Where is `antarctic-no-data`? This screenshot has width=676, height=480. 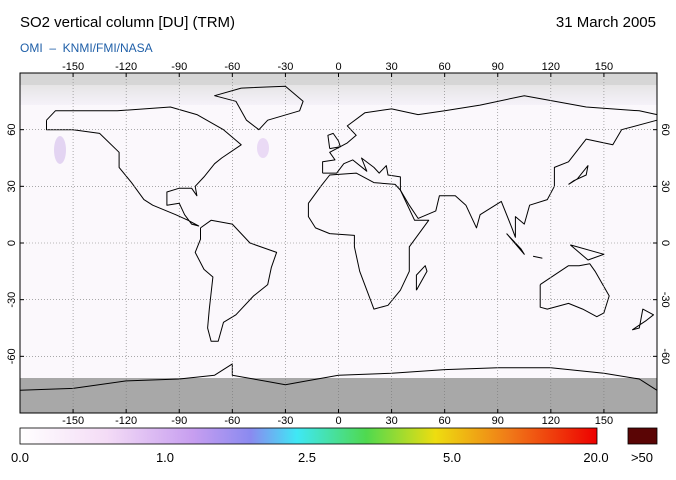
antarctic-no-data is located at coordinates (338, 395).